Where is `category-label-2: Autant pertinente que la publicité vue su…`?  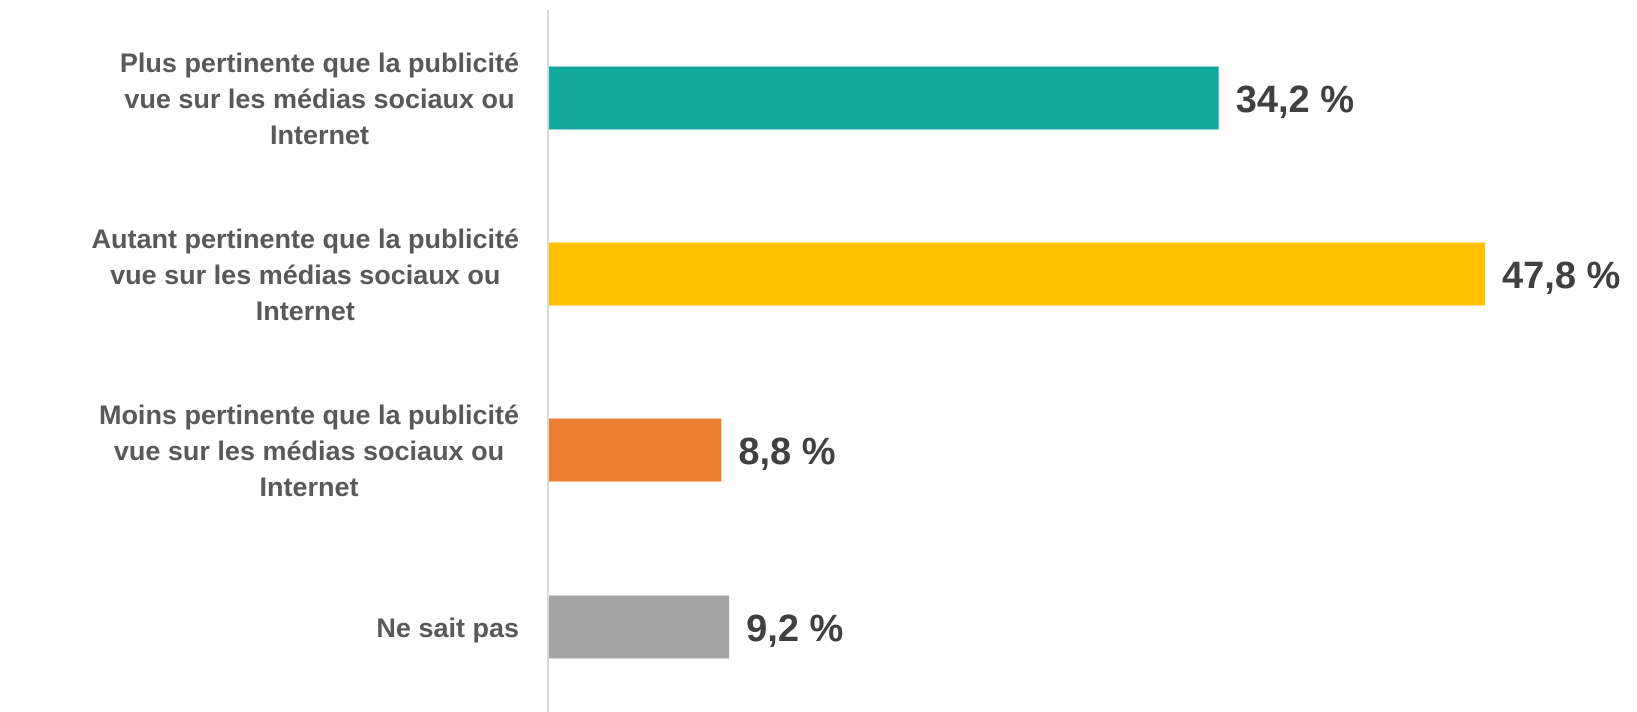 category-label-2: Autant pertinente que la publicité vue su… is located at coordinates (305, 275).